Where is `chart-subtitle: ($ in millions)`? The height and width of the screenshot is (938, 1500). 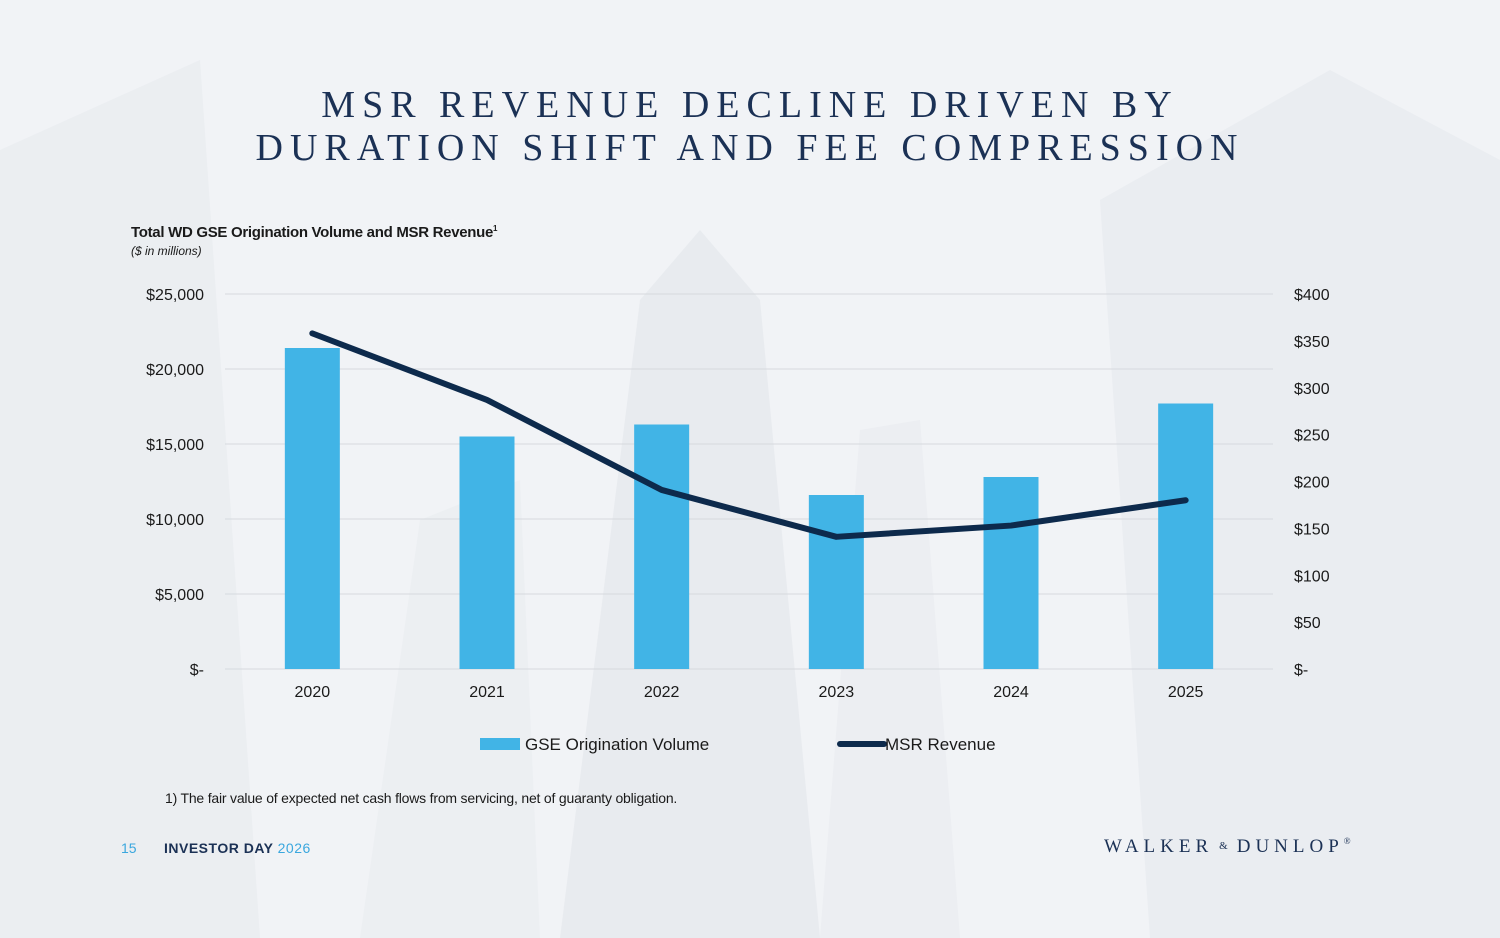 chart-subtitle: ($ in millions) is located at coordinates (166, 251).